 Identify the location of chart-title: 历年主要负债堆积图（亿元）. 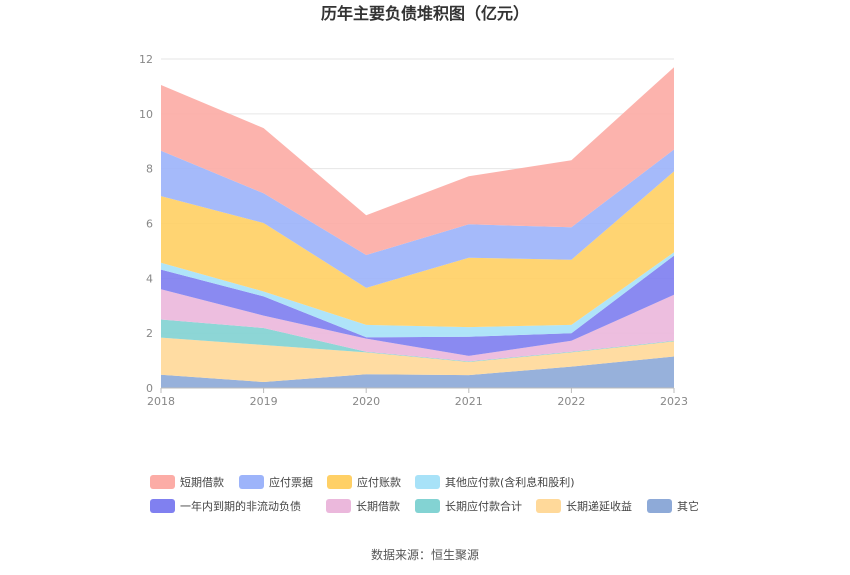
(425, 13).